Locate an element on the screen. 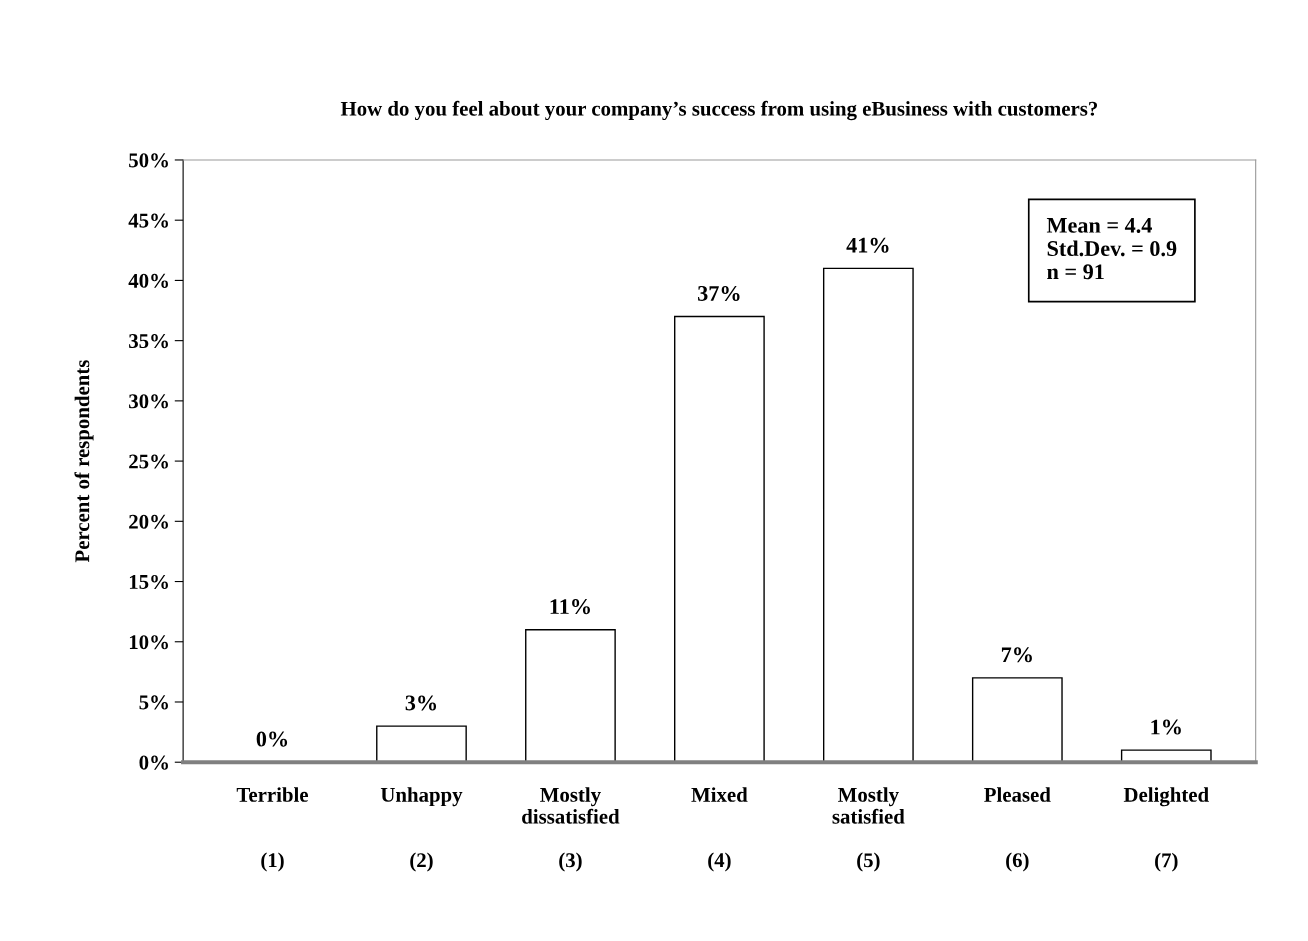 Image resolution: width=1308 pixels, height=941 pixels. y-tick-label: 50% is located at coordinates (148, 160).